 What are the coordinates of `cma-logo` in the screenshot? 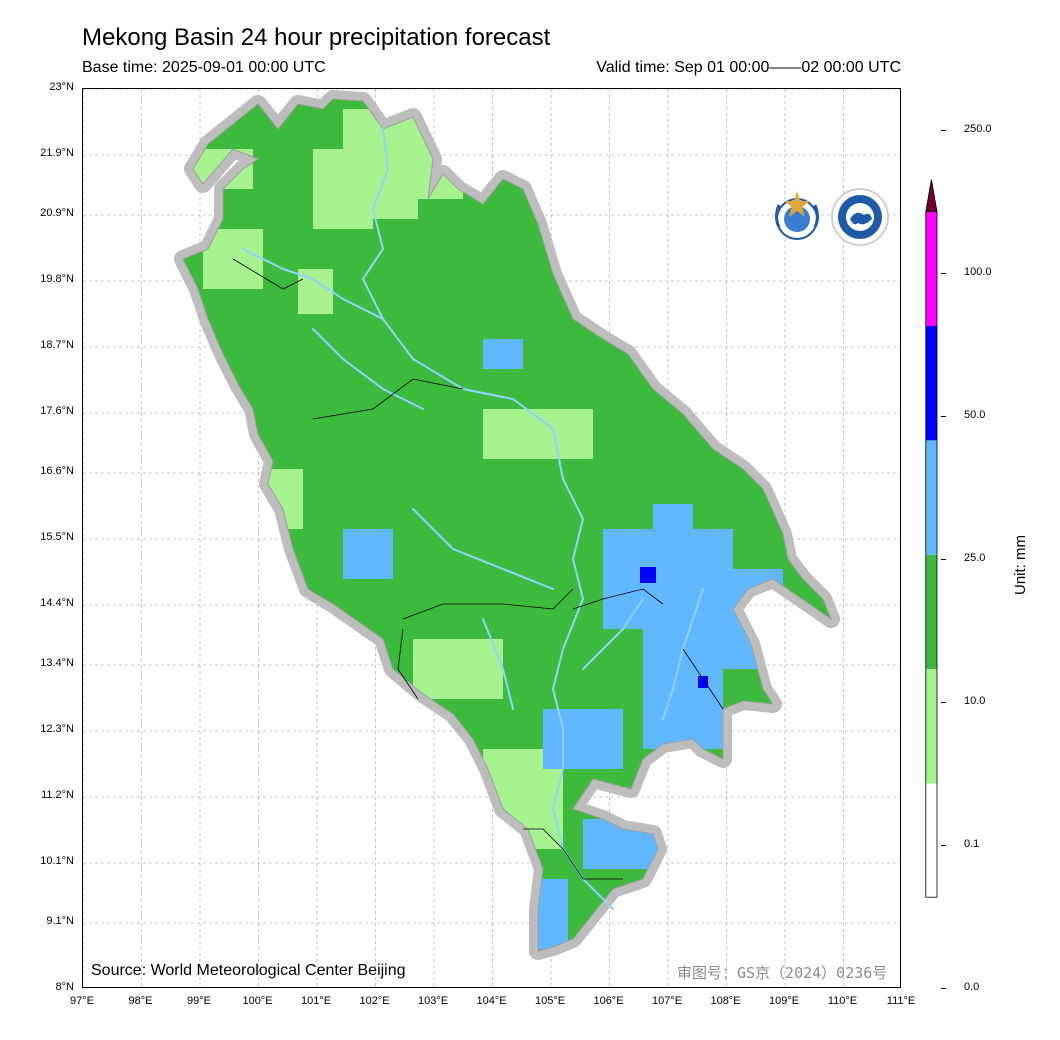 It's located at (859, 216).